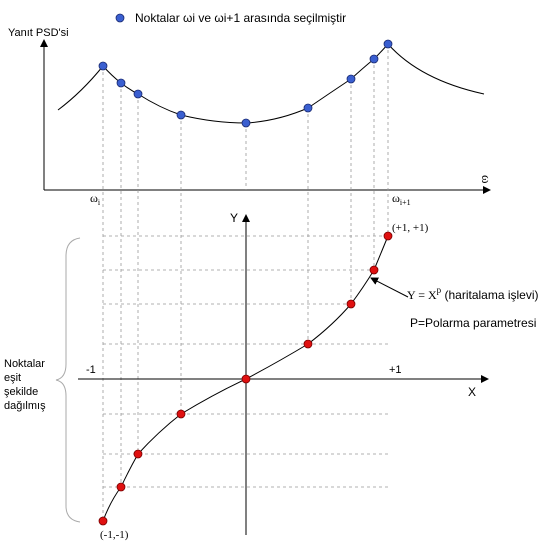 This screenshot has width=551, height=546. What do you see at coordinates (245, 83) in the screenshot?
I see `psd-points` at bounding box center [245, 83].